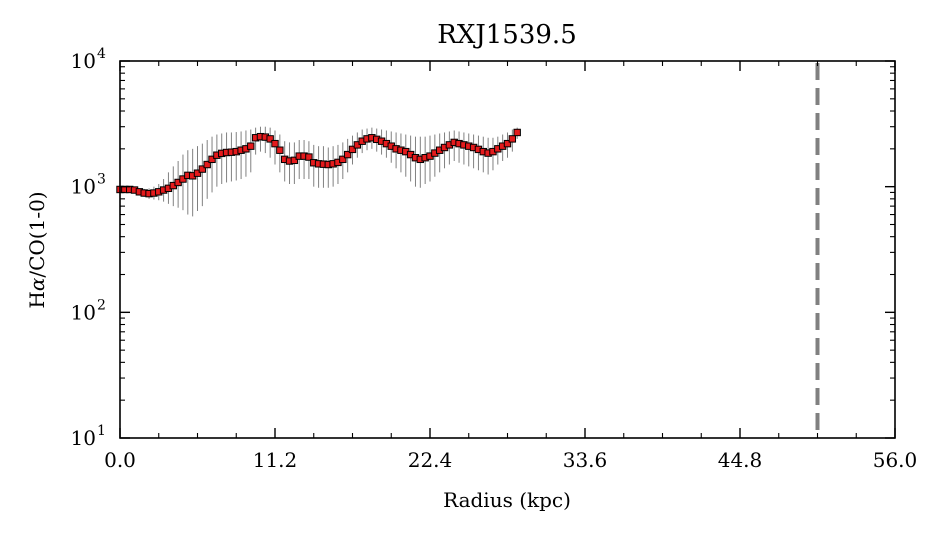 The width and height of the screenshot is (945, 534). I want to click on y-axis-label-prefix: H, so click(37, 299).